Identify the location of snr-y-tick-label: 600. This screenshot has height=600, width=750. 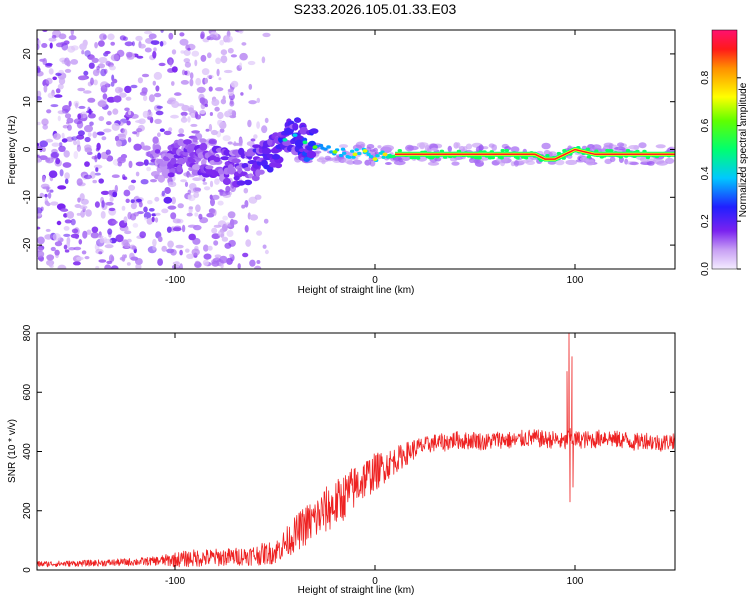
(27, 391).